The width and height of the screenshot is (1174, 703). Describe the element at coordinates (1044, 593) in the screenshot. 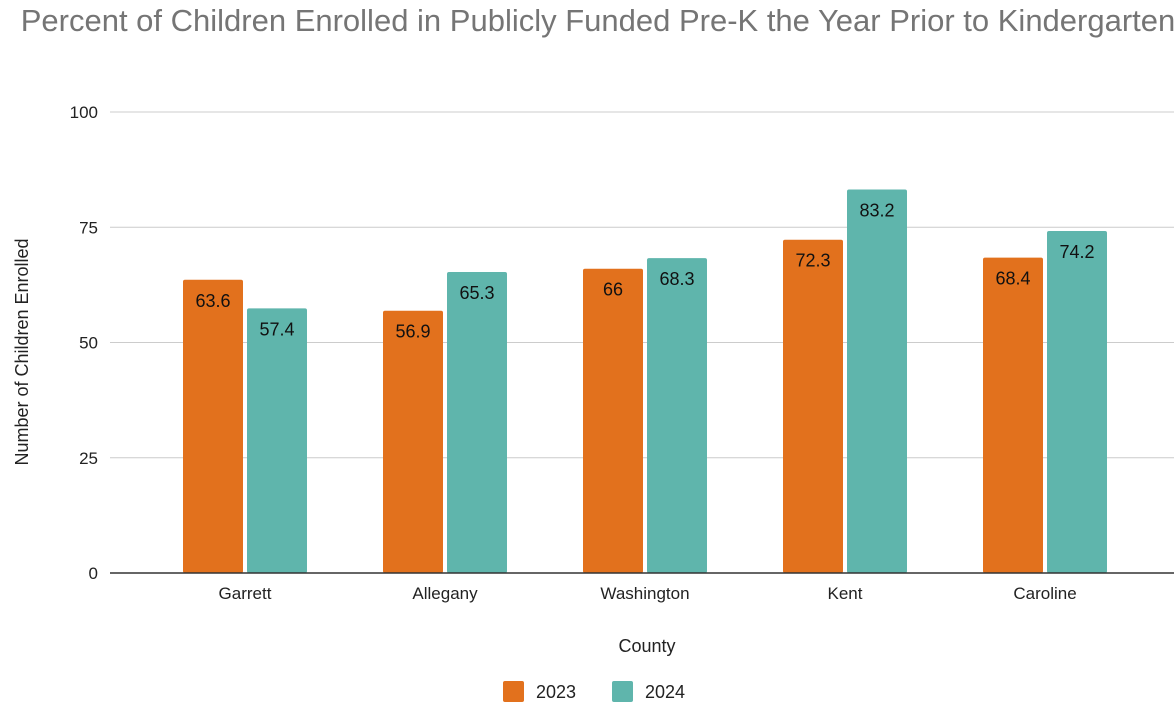

I see `x-tick-label: Caroline` at that location.